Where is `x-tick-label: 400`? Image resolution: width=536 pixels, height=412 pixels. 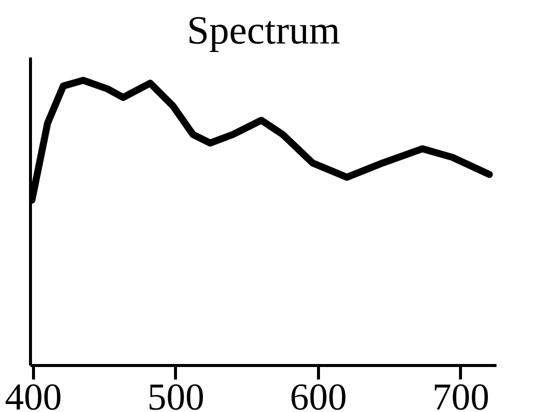
x-tick-label: 400 is located at coordinates (33, 394).